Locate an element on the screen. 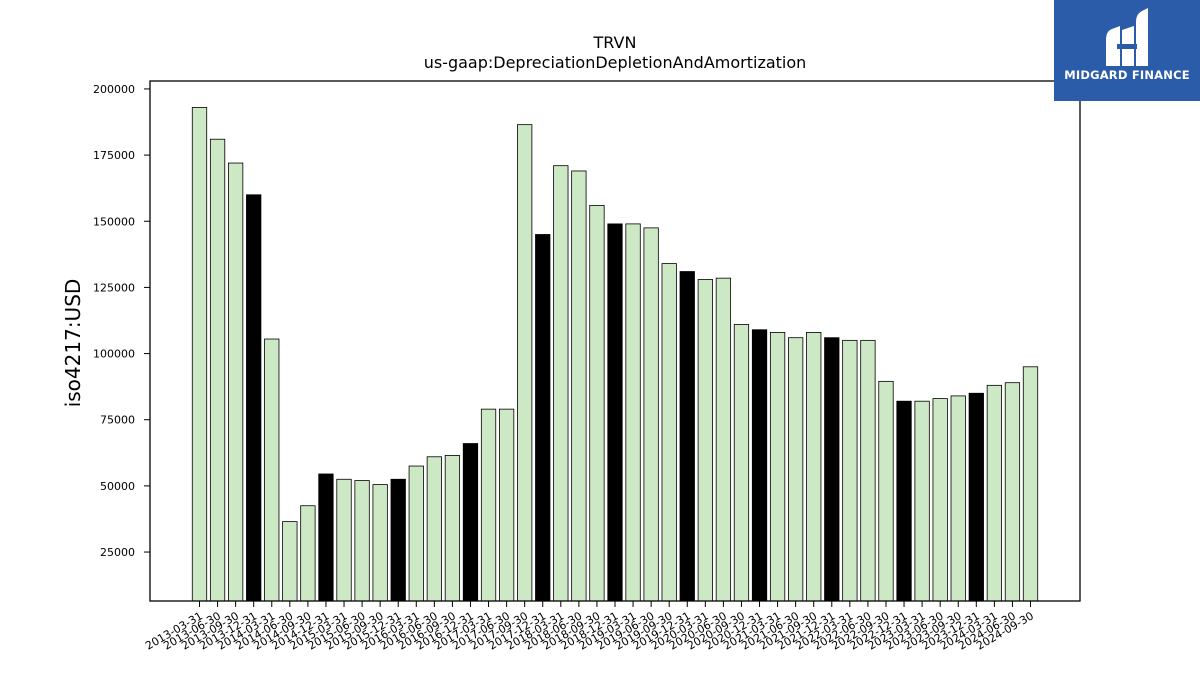  y-tick-label: 50000 is located at coordinates (117, 486).